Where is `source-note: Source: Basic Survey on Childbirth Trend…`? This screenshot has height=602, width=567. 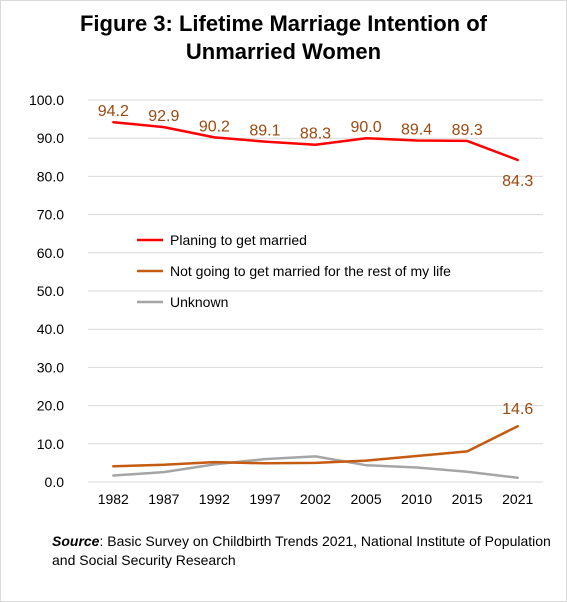 source-note: Source: Basic Survey on Childbirth Trend… is located at coordinates (302, 551).